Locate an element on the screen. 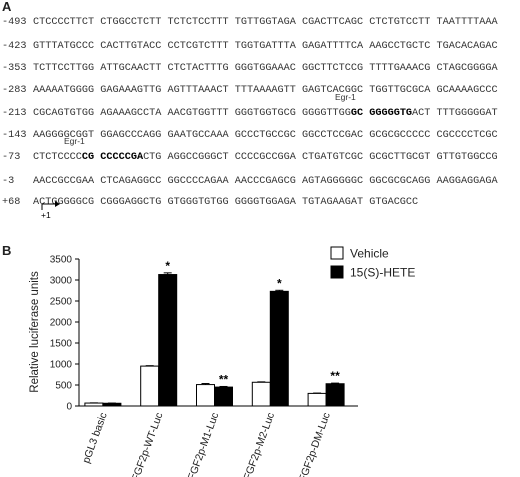 This screenshot has width=520, height=477. y-tick-label: 1500 is located at coordinates (61, 344).